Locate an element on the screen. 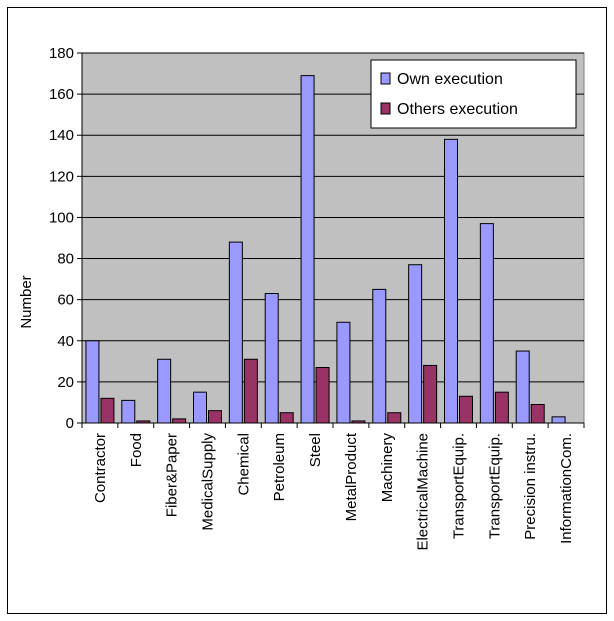 The width and height of the screenshot is (614, 621). legend: Own execution Others execution is located at coordinates (473, 94).